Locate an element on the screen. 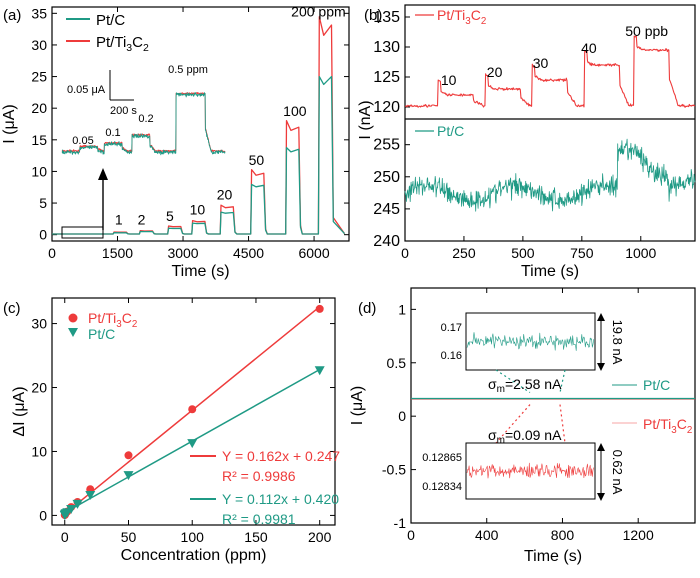  inset-step-label: 0.5 ppm is located at coordinates (188, 70).